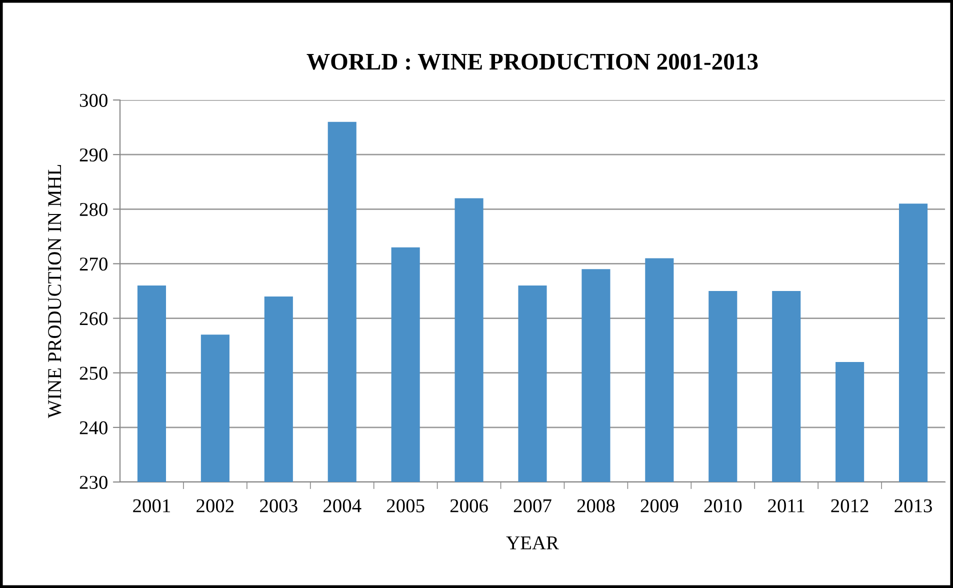 The height and width of the screenshot is (588, 953). Describe the element at coordinates (469, 505) in the screenshot. I see `x-tick-label: 2006` at that location.